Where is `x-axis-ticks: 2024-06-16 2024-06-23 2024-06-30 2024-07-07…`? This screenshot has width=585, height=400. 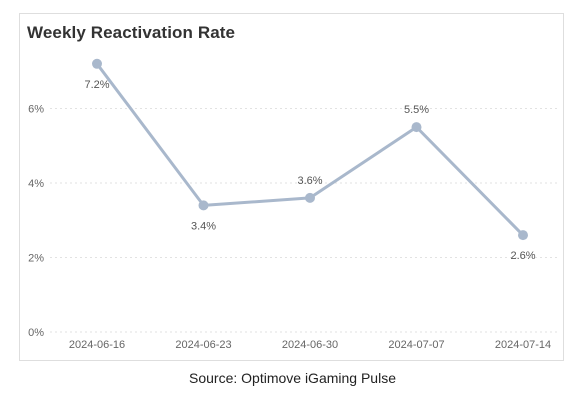
x-axis-ticks: 2024-06-16 2024-06-23 2024-06-30 2024-07-07… is located at coordinates (310, 345).